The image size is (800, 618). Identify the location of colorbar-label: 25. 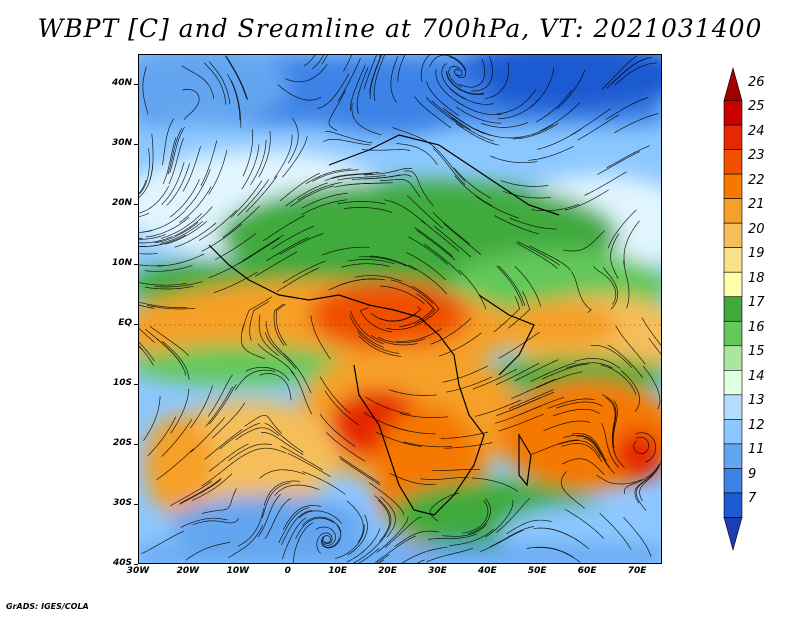
(756, 107).